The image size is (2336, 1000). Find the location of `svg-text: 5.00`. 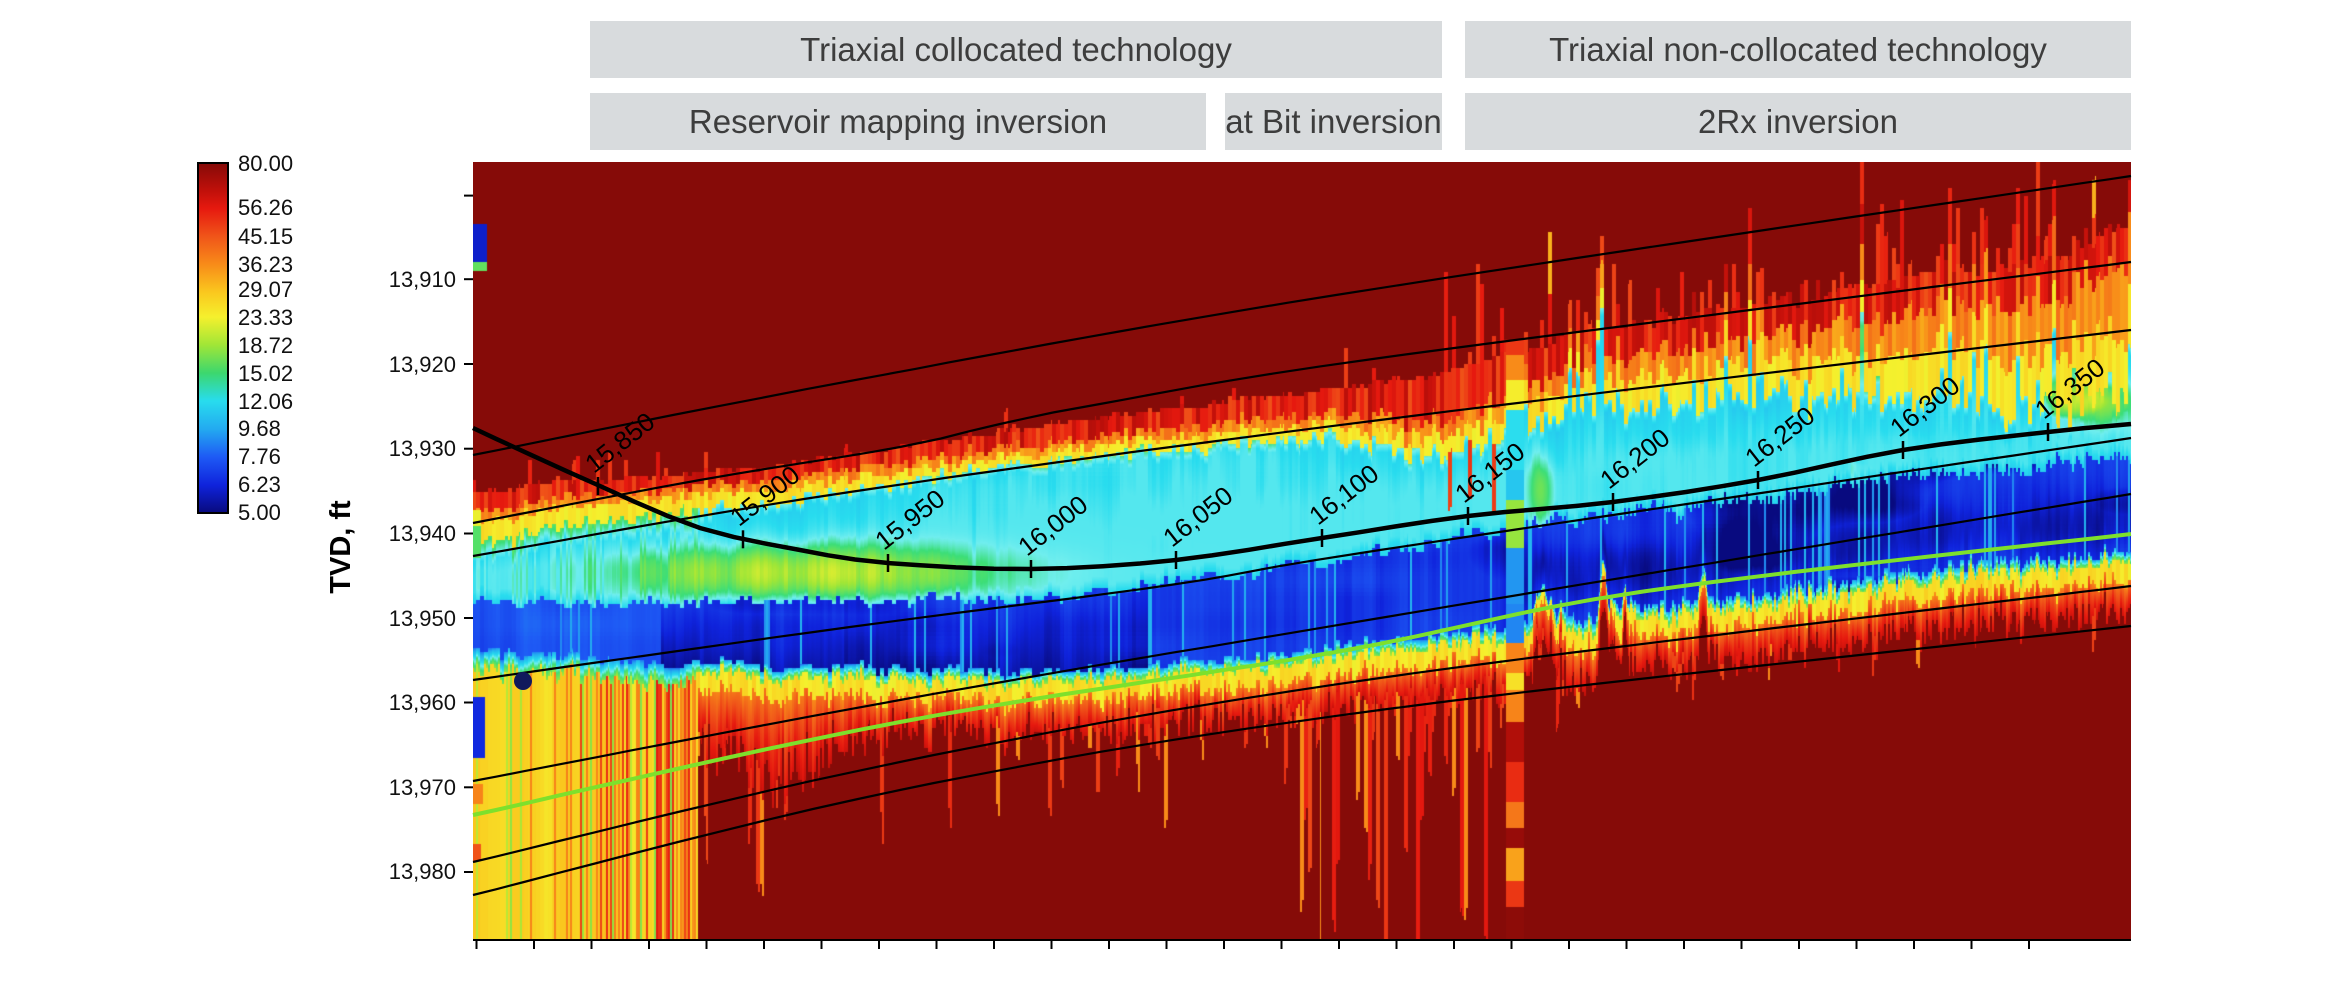

svg-text: 5.00 is located at coordinates (259, 512).